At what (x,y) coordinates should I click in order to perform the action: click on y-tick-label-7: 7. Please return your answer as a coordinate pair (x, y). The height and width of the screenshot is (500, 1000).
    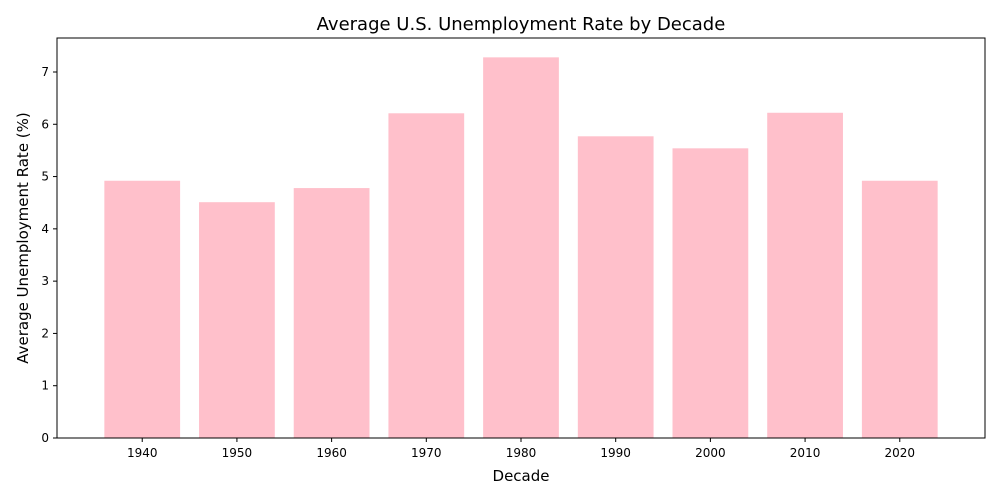
    Looking at the image, I should click on (45, 72).